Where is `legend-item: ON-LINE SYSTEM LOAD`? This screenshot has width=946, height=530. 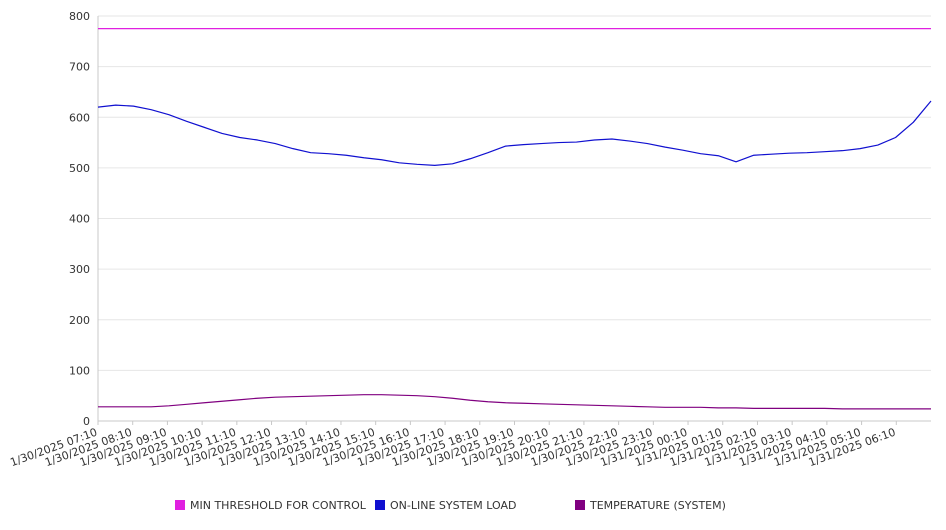
legend-item: ON-LINE SYSTEM LOAD is located at coordinates (445, 505).